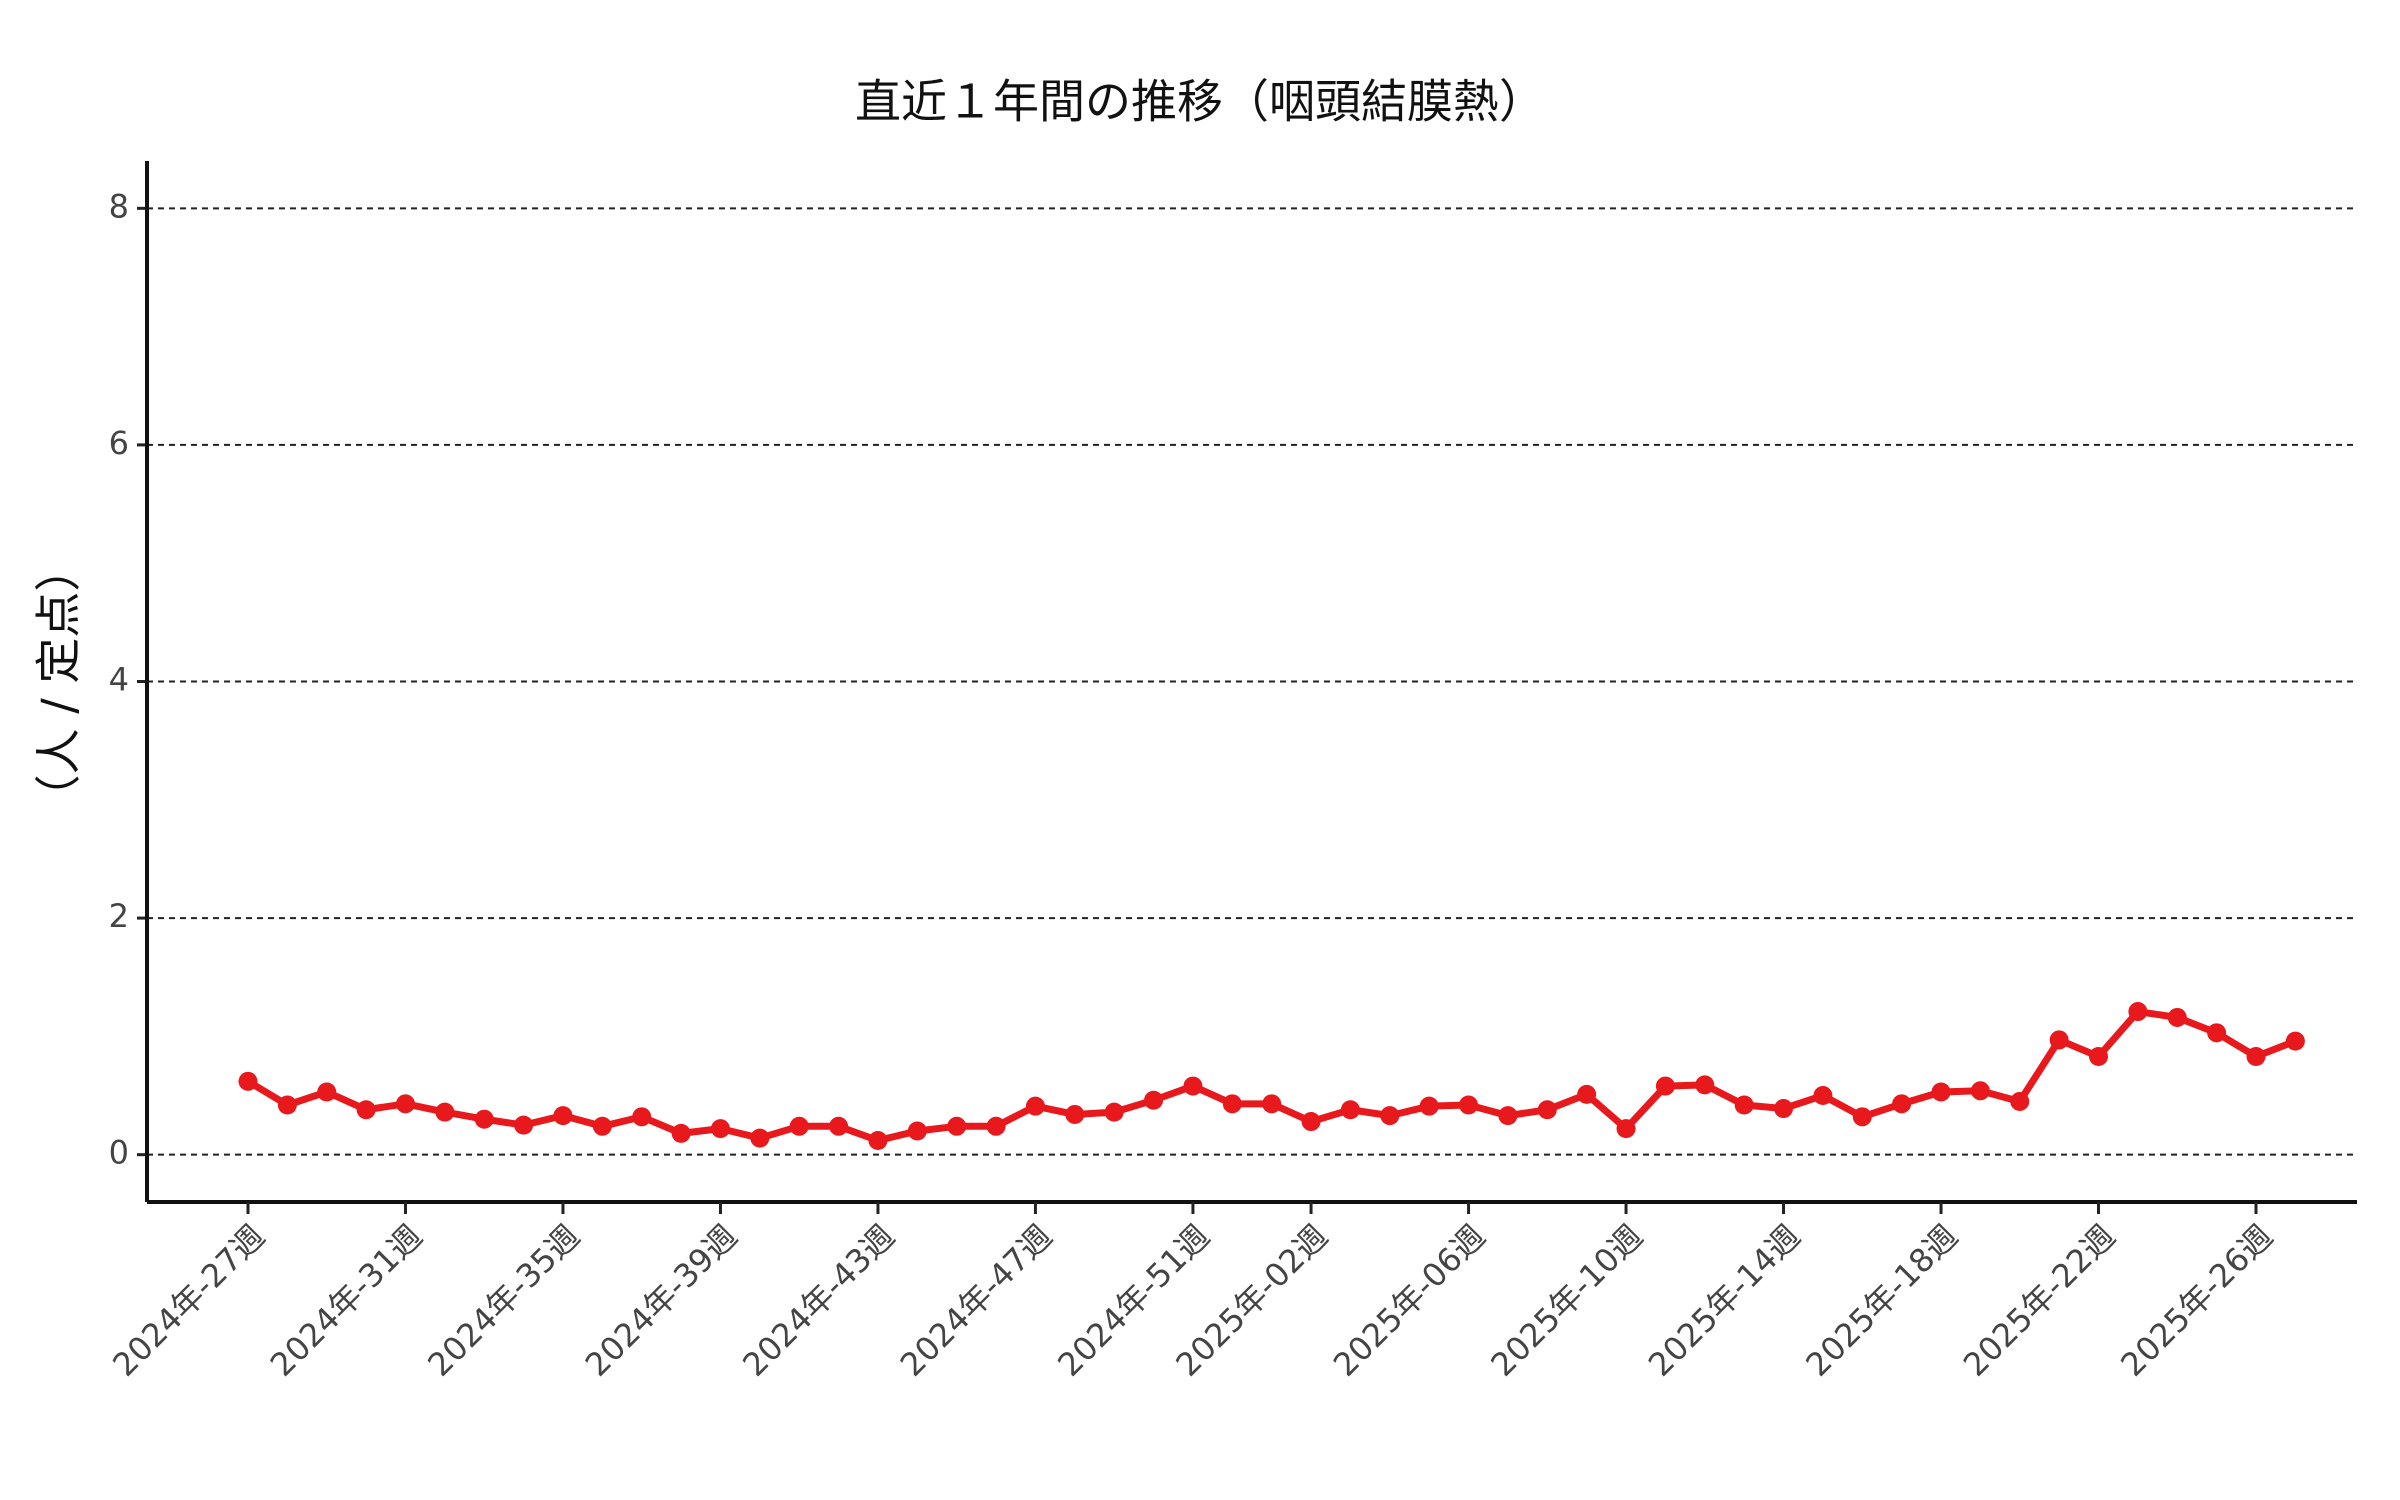  What do you see at coordinates (346, 1300) in the screenshot?
I see `x-tick-label: 2024年-31週` at bounding box center [346, 1300].